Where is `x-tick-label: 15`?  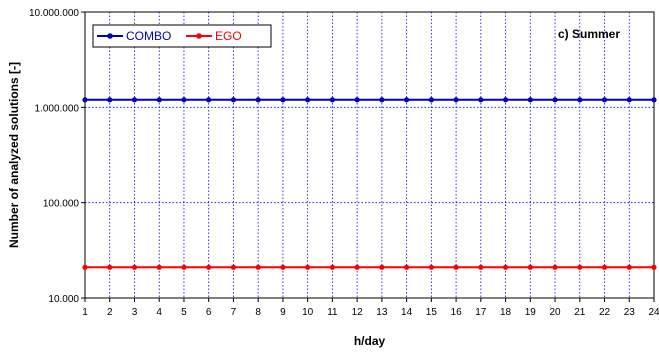 x-tick-label: 15 is located at coordinates (432, 312).